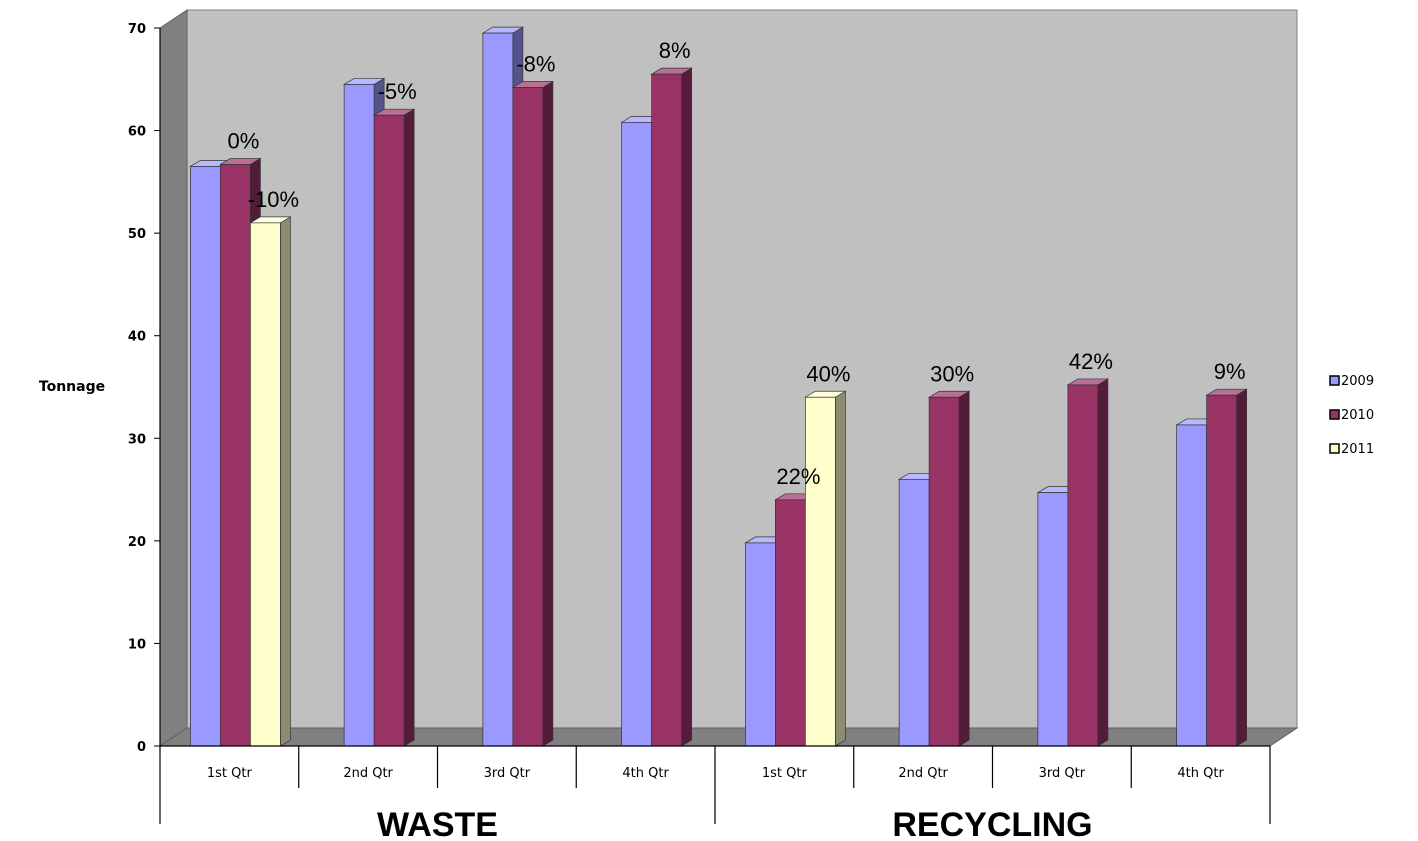  Describe the element at coordinates (137, 234) in the screenshot. I see `y-tick-label: 50` at that location.